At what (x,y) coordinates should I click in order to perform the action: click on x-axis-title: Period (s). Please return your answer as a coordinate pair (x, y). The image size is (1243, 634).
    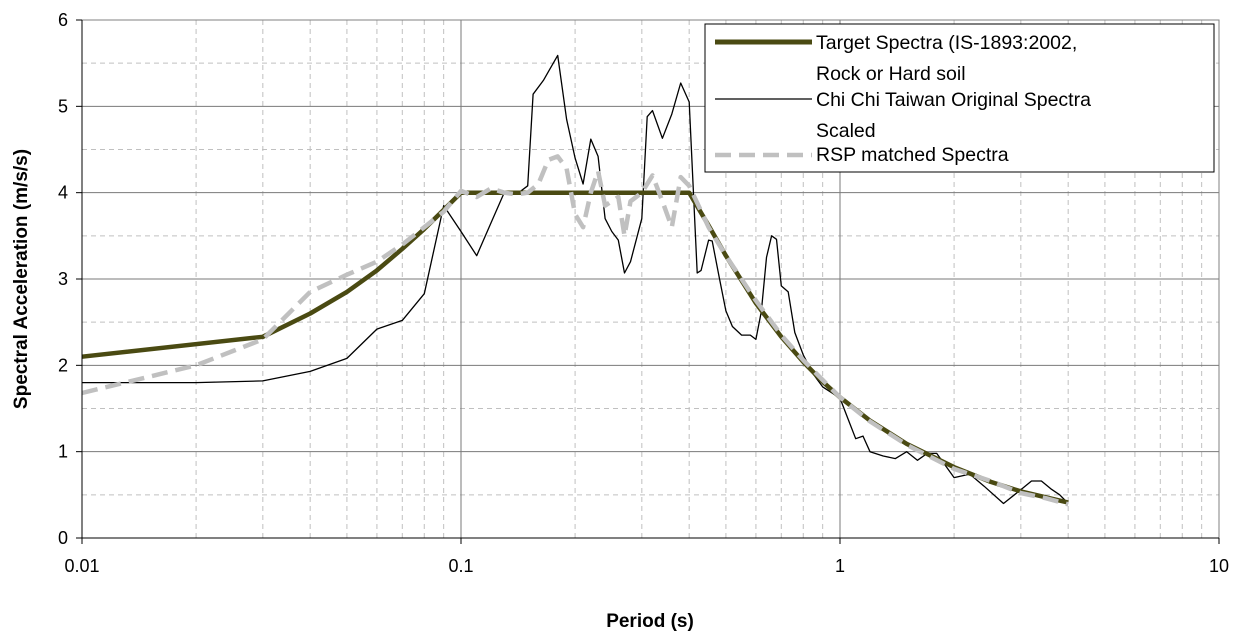
    Looking at the image, I should click on (650, 621).